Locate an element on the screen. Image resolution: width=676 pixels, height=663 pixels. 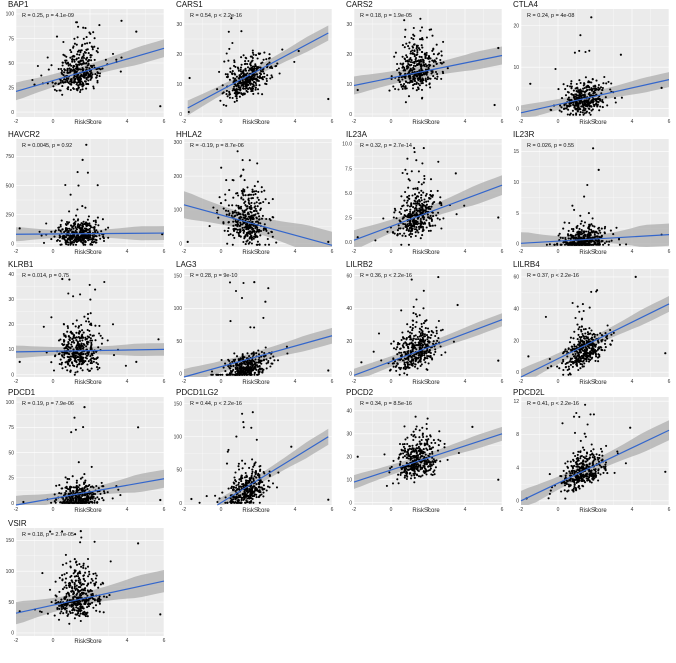
panel-title: IL23A is located at coordinates (356, 134).